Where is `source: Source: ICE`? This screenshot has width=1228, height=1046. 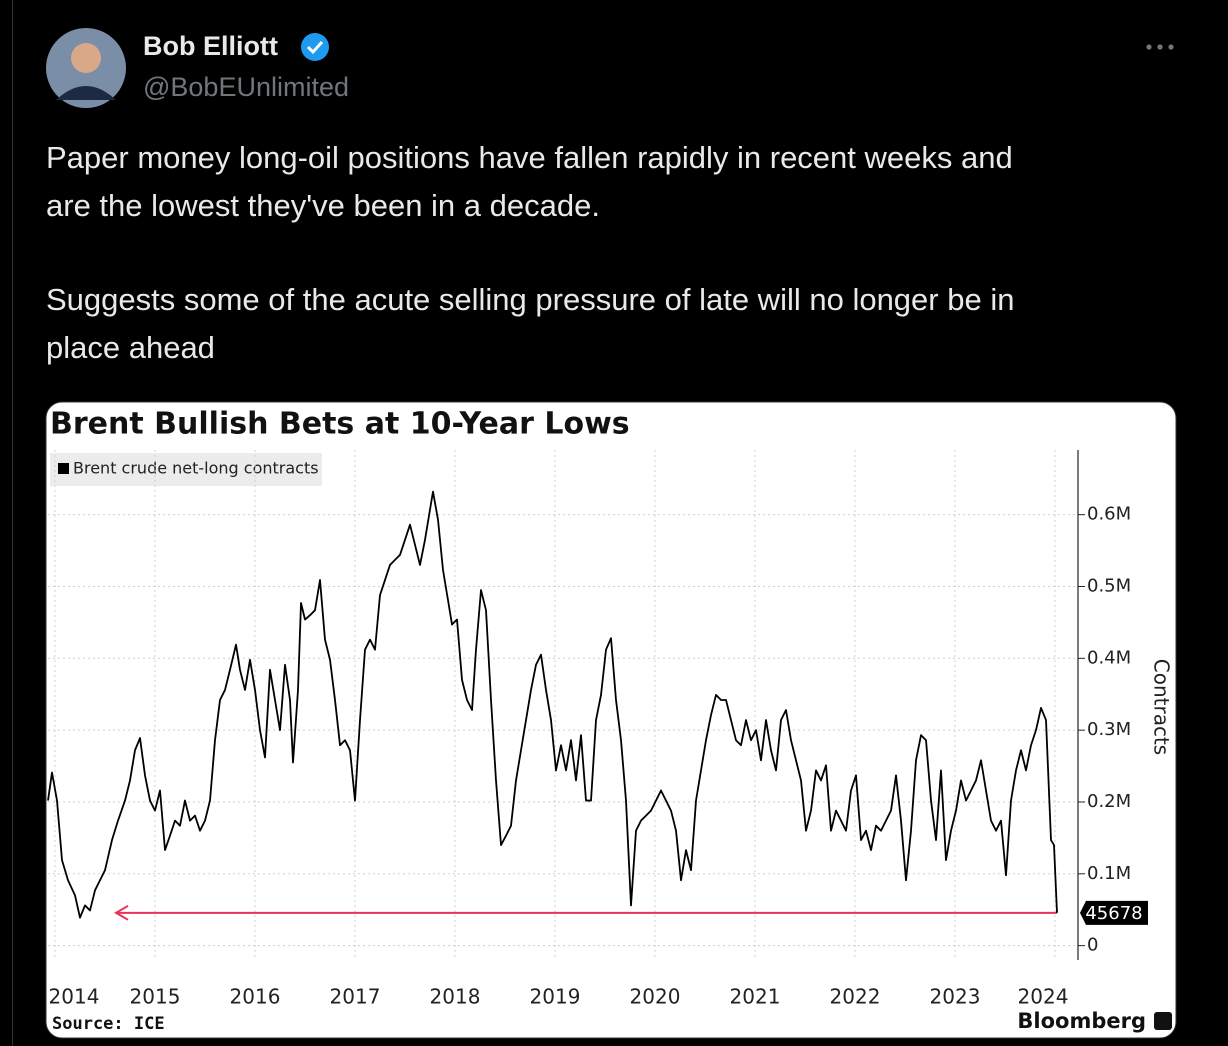
source: Source: ICE is located at coordinates (108, 1024).